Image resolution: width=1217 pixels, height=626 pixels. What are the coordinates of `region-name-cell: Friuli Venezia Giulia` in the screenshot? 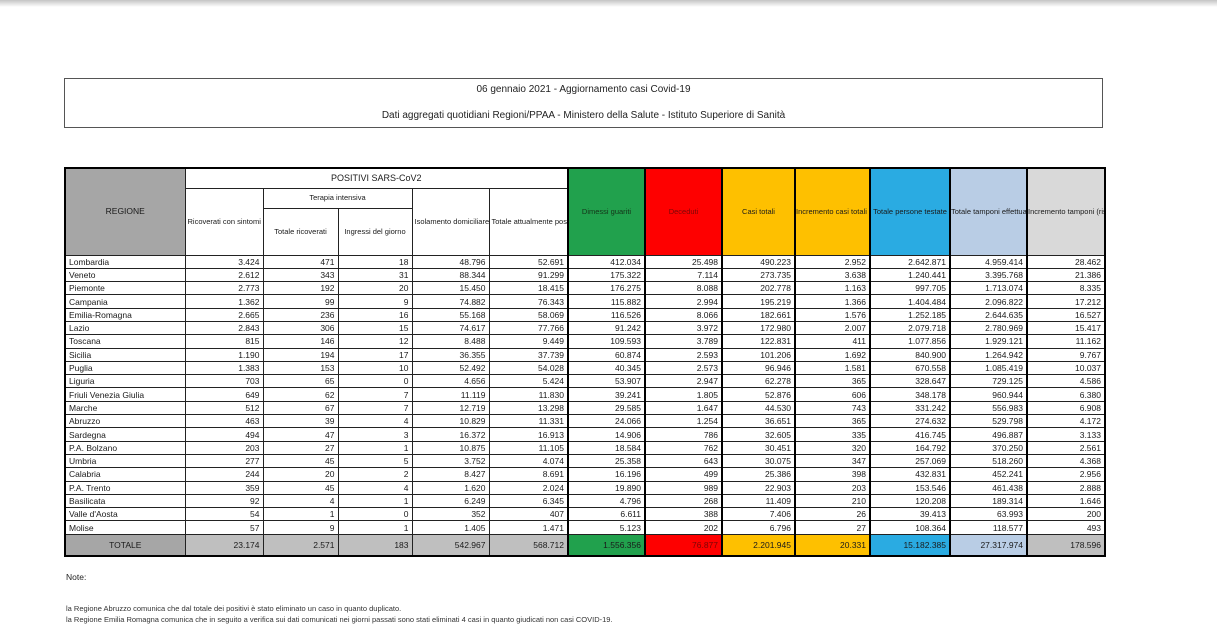 It's located at (125, 394).